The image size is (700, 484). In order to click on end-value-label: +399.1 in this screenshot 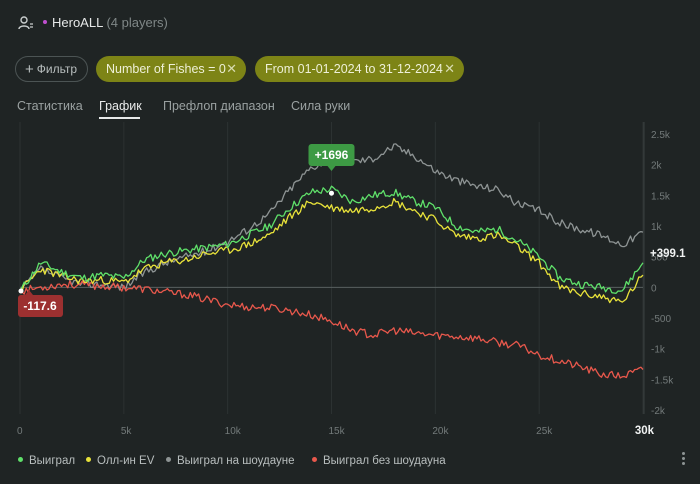, I will do `click(668, 254)`.